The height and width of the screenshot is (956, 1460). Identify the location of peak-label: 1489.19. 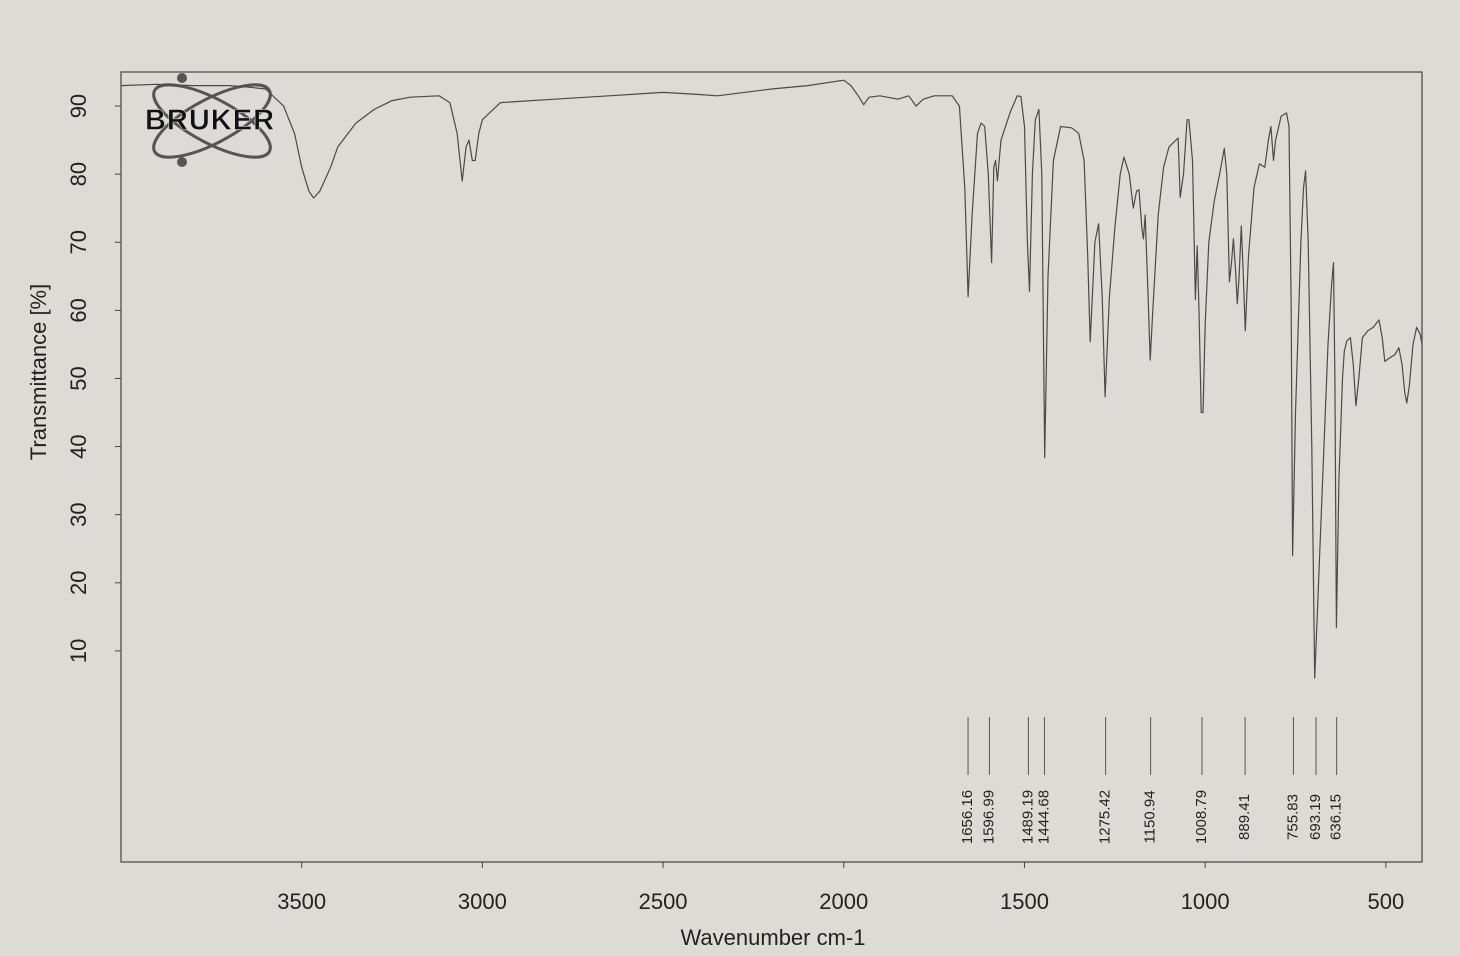
(1027, 817).